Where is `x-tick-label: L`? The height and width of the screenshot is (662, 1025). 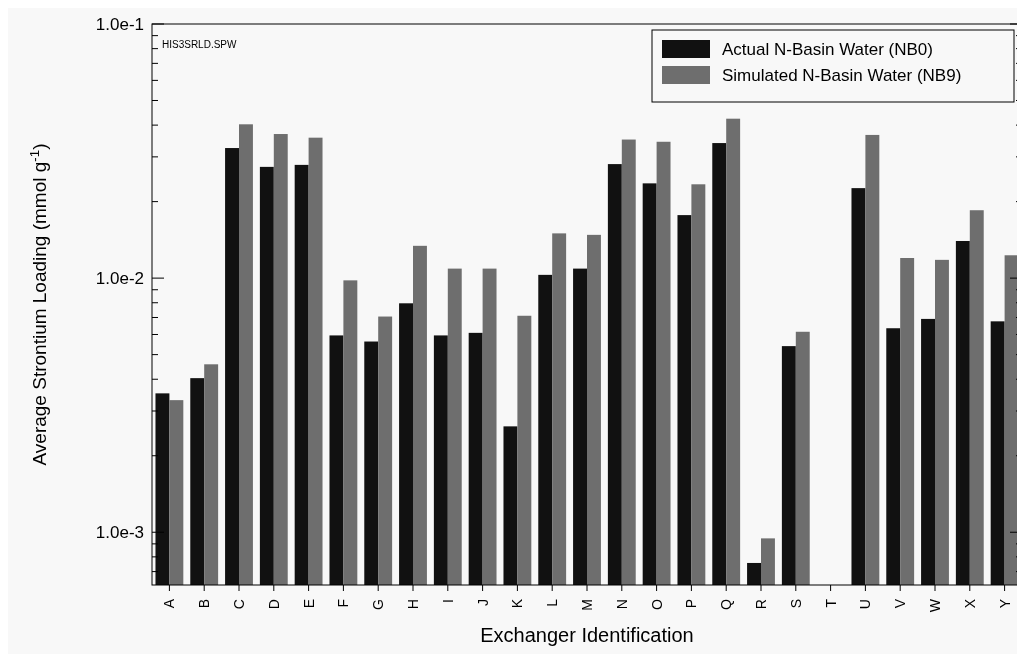
x-tick-label: L is located at coordinates (552, 602).